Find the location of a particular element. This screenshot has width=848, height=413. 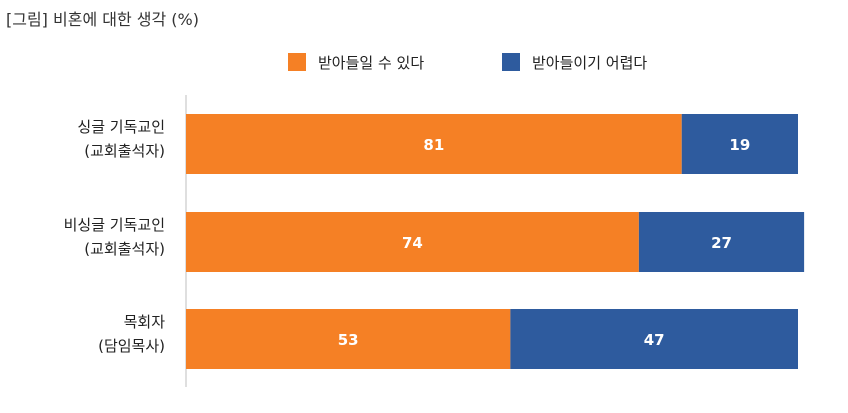

category-label-3-line-2: (담임목사) is located at coordinates (131, 346).